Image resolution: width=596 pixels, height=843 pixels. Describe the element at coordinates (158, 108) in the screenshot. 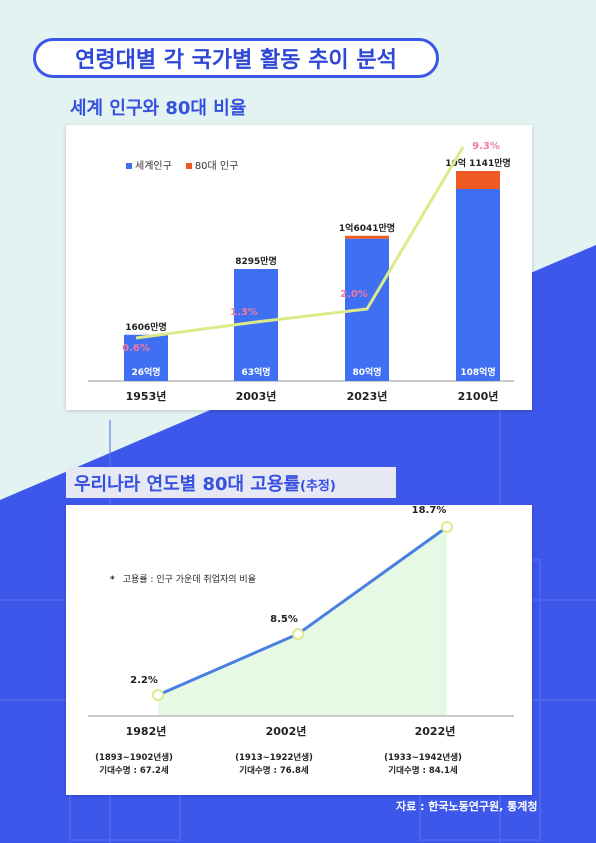

I see `chart1-title: 세계 인구와 80대 비율` at that location.